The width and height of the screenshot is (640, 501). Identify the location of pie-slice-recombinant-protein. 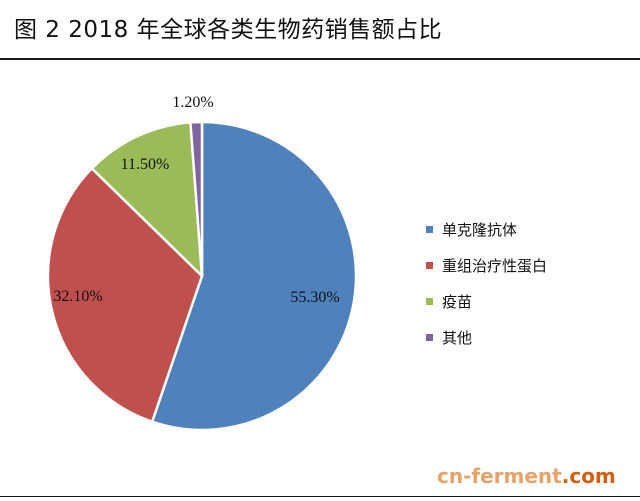
(125, 295).